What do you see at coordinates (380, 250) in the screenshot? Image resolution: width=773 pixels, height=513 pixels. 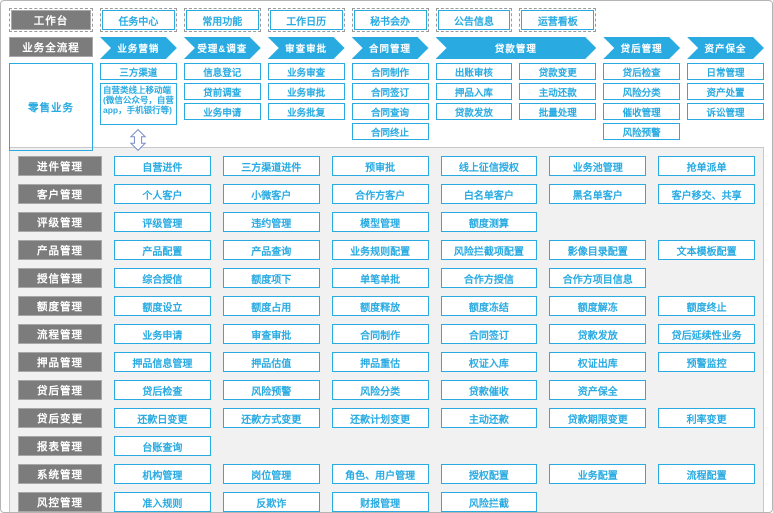 I see `module-item: 业务规则配置` at bounding box center [380, 250].